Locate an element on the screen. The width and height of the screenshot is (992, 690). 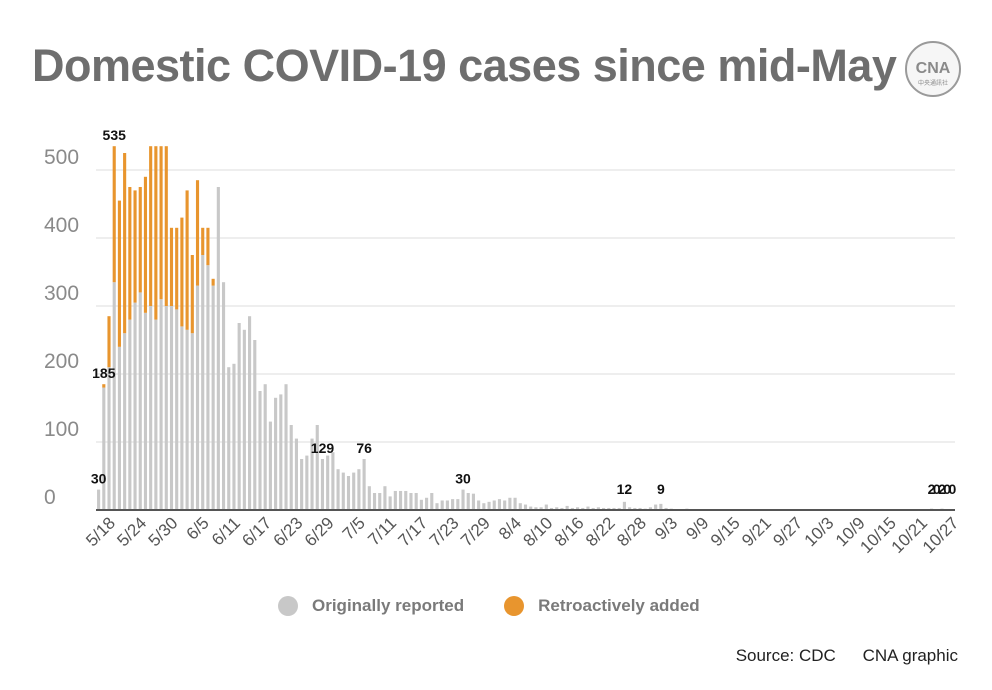
svg-text: CNA is located at coordinates (933, 68).